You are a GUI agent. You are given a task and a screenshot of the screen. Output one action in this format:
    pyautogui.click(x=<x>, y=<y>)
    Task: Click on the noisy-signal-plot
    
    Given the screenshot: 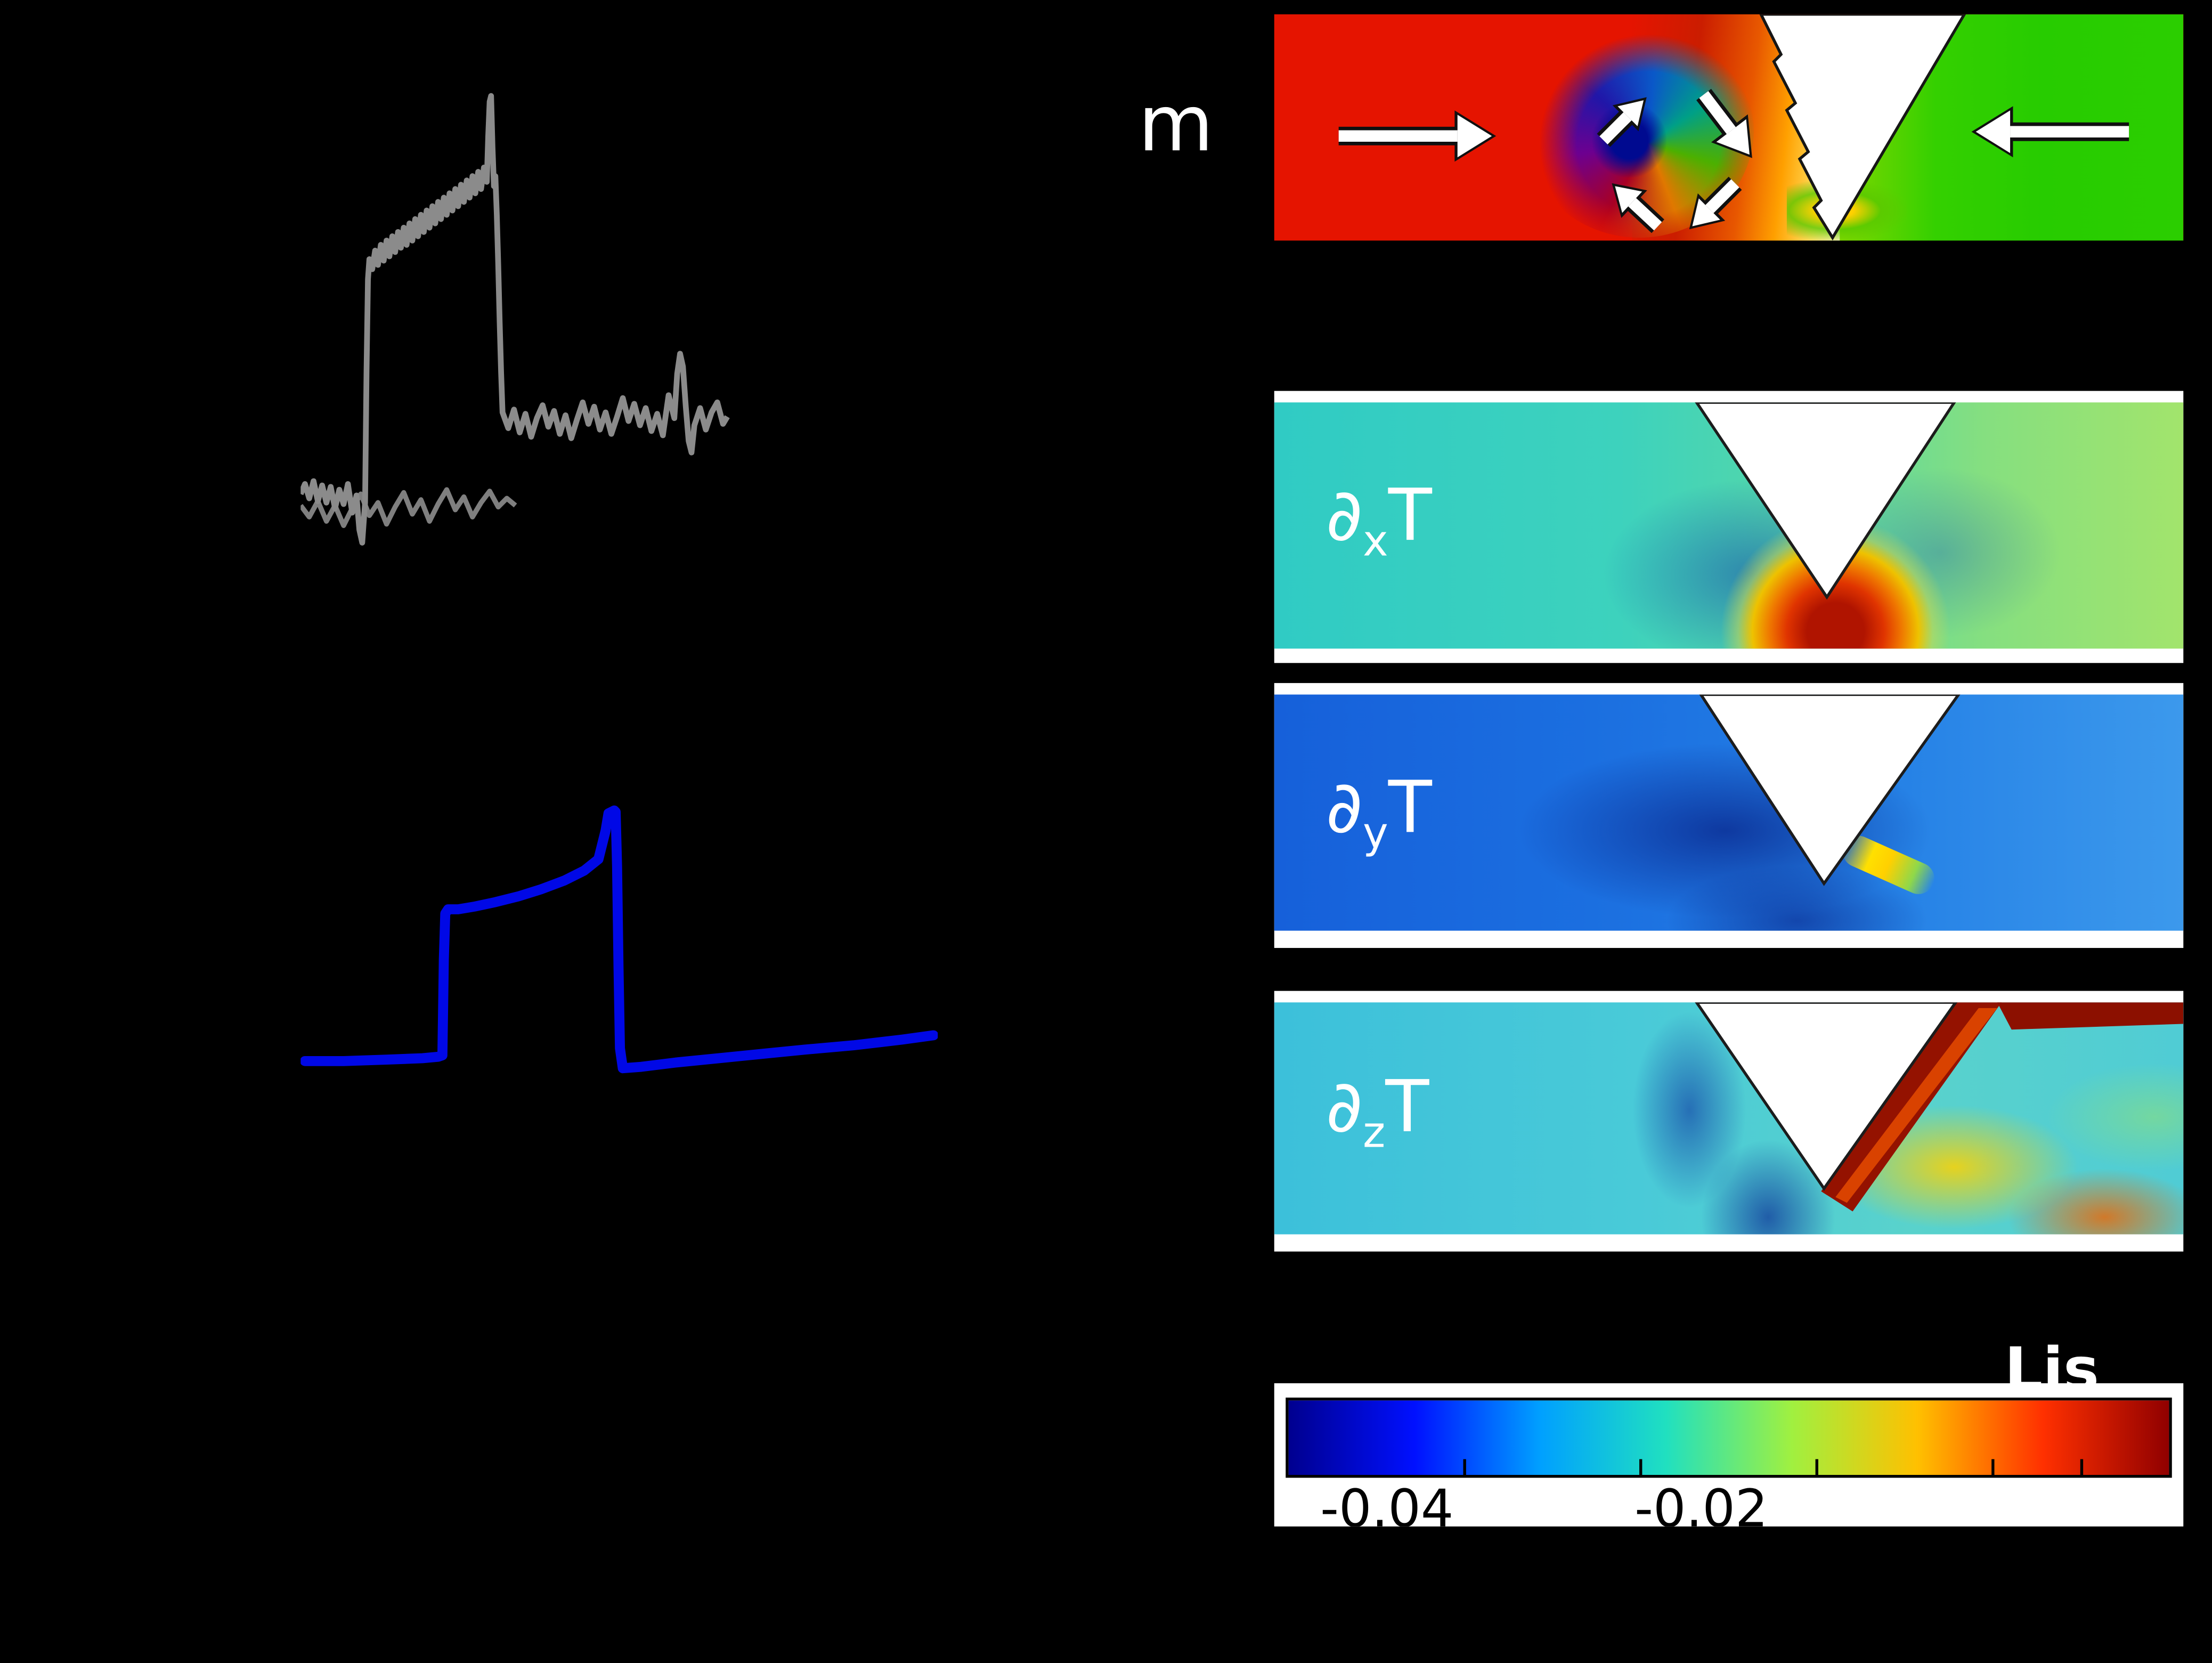 What is the action you would take?
    pyautogui.click(x=515, y=319)
    